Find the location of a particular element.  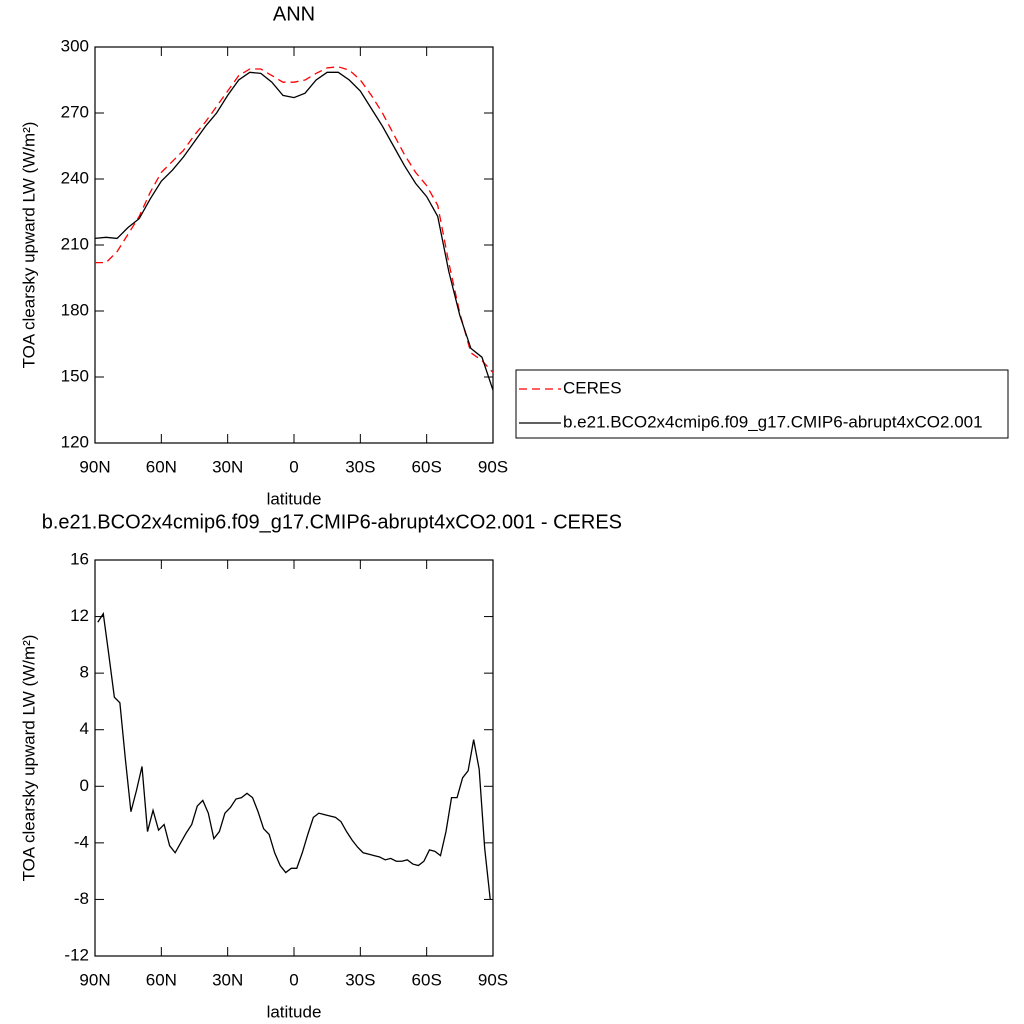

y-tick-label: 180 is located at coordinates (75, 309).